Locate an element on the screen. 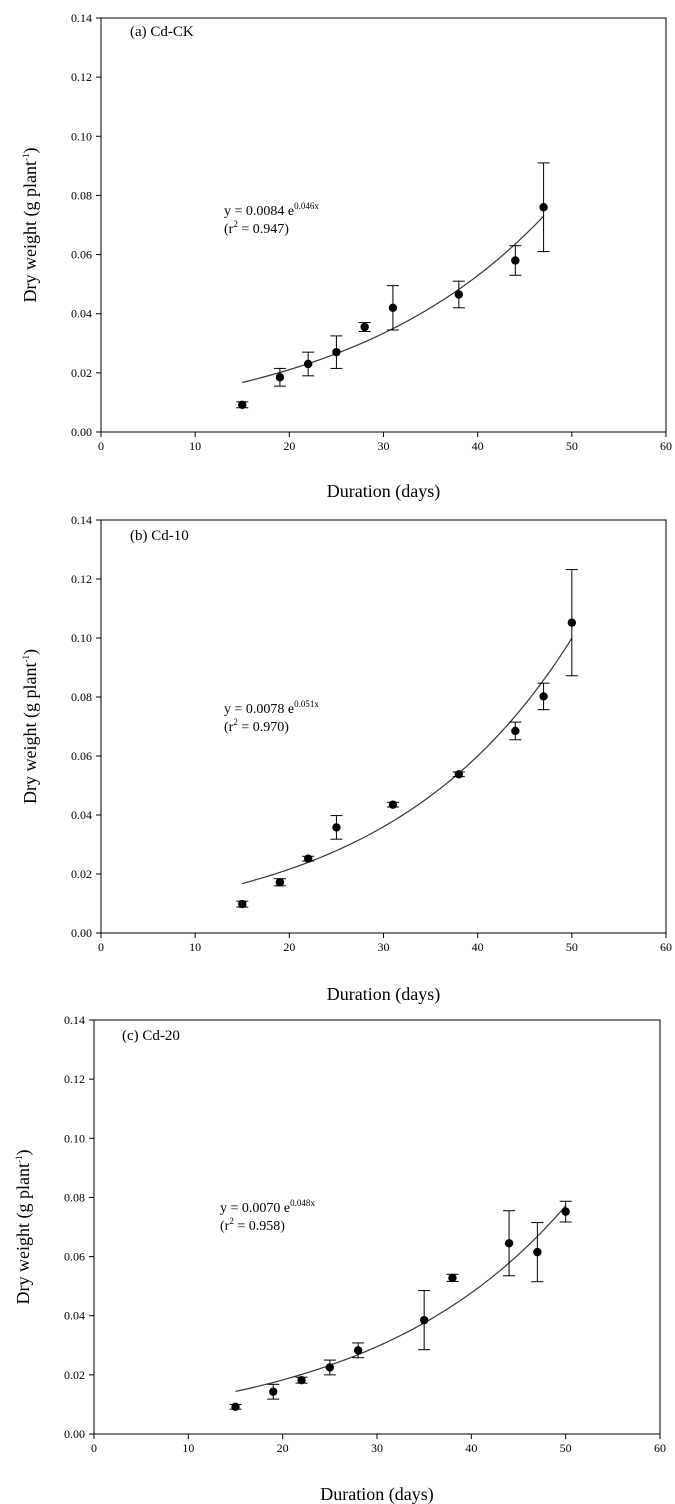 The image size is (675, 1504). fit-equation: y = 0.0078 e0.051x is located at coordinates (271, 708).